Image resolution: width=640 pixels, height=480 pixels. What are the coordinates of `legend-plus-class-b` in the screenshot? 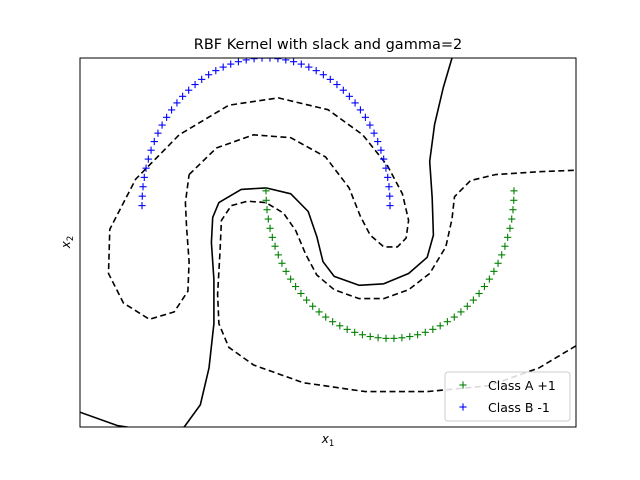 It's located at (463, 407).